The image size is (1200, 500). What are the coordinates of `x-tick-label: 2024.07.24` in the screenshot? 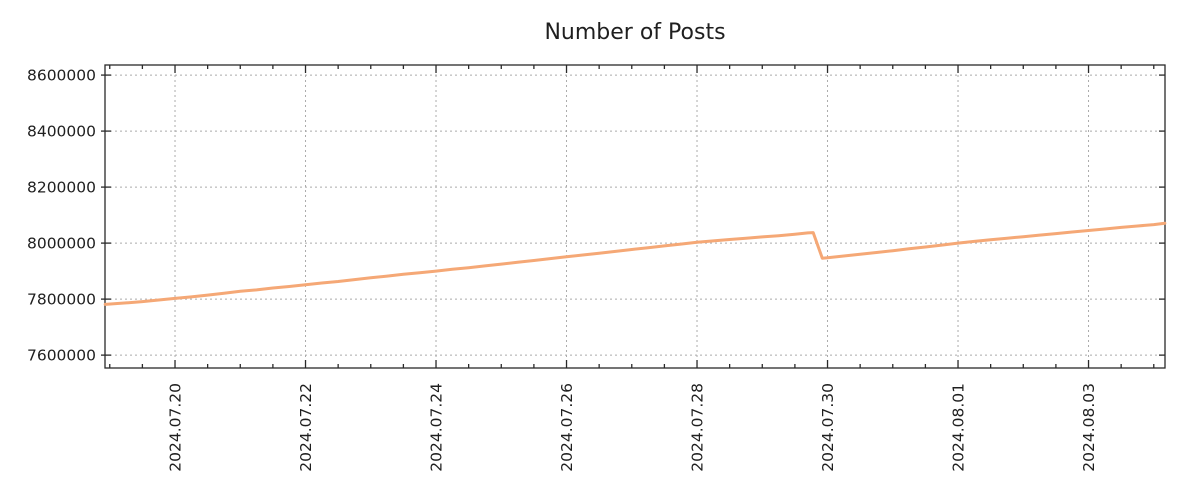 It's located at (437, 427).